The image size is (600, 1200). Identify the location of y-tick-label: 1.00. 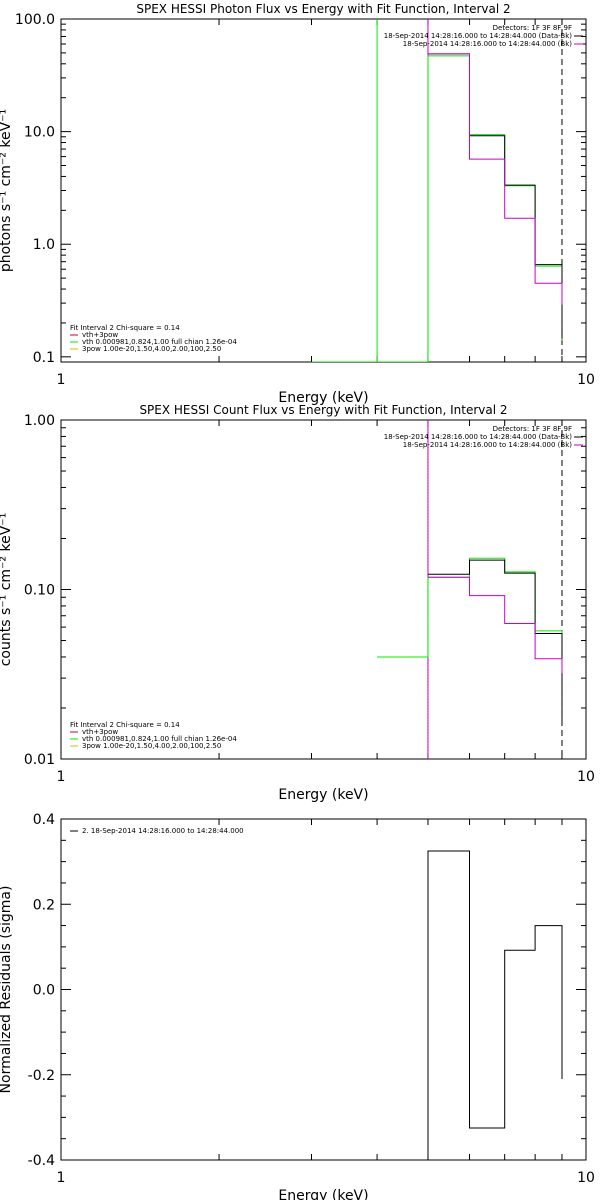
(39, 421).